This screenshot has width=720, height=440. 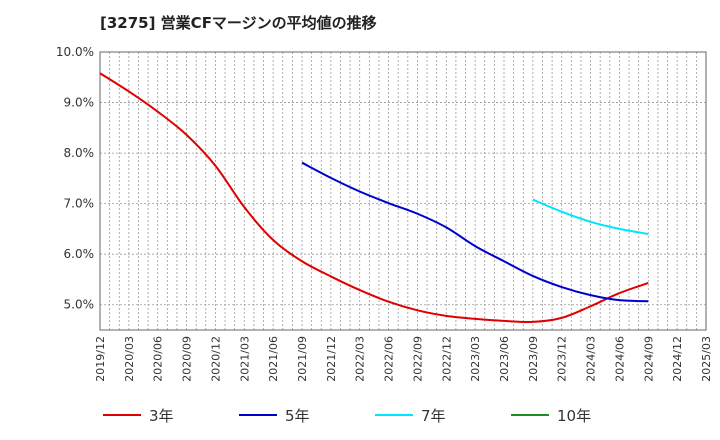 What do you see at coordinates (417, 359) in the screenshot?
I see `x-tick-label: 2022/09` at bounding box center [417, 359].